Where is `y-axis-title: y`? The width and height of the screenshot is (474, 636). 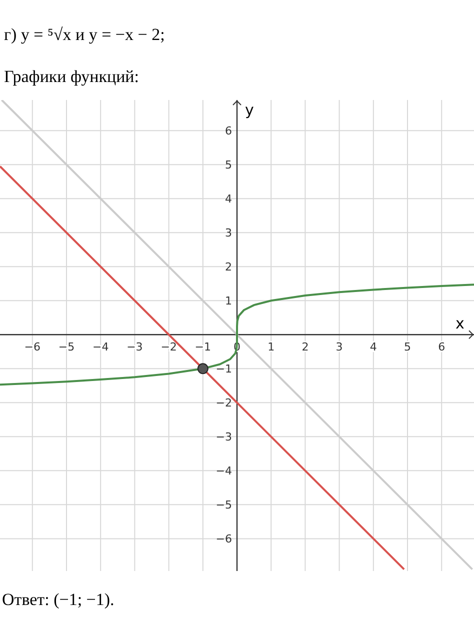
y-axis-title: y is located at coordinates (249, 110).